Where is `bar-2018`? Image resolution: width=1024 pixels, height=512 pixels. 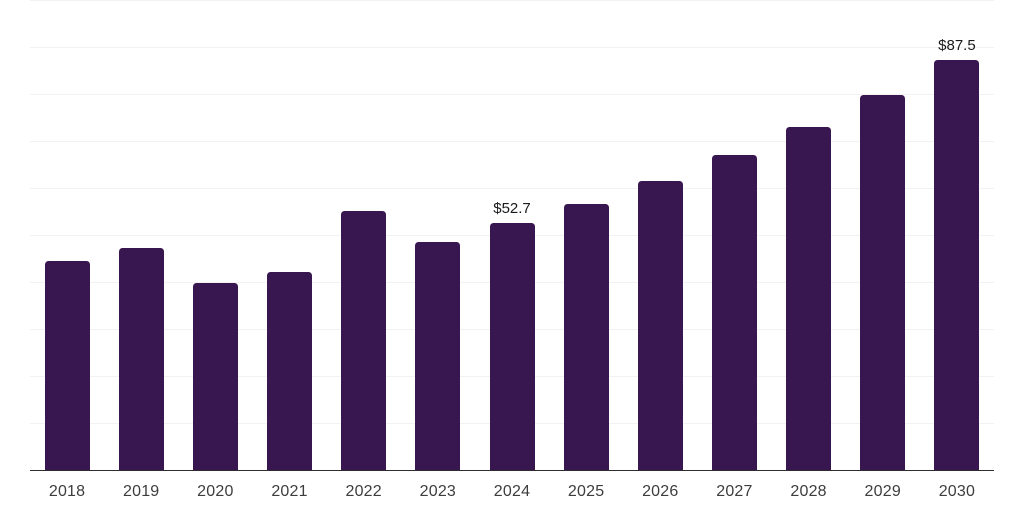 bar-2018 is located at coordinates (67, 365).